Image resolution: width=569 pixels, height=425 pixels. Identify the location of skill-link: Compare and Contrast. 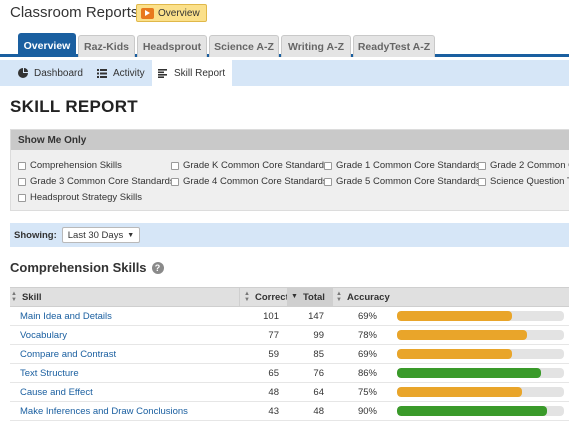
(68, 354).